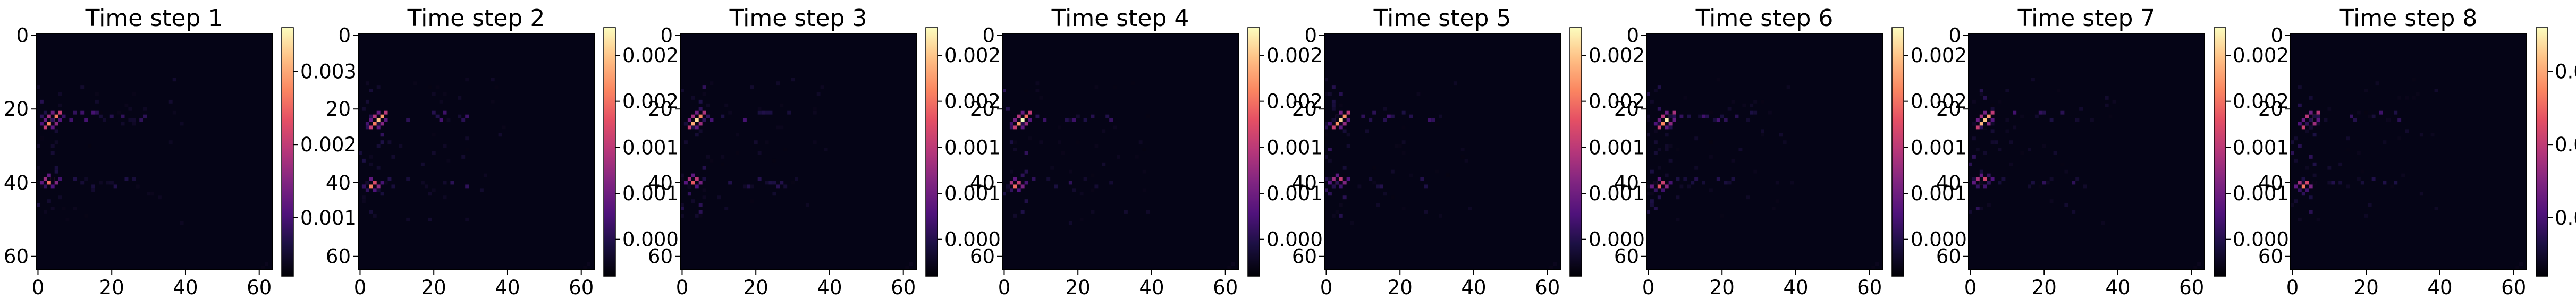  What do you see at coordinates (2542, 152) in the screenshot?
I see `colorbar` at bounding box center [2542, 152].